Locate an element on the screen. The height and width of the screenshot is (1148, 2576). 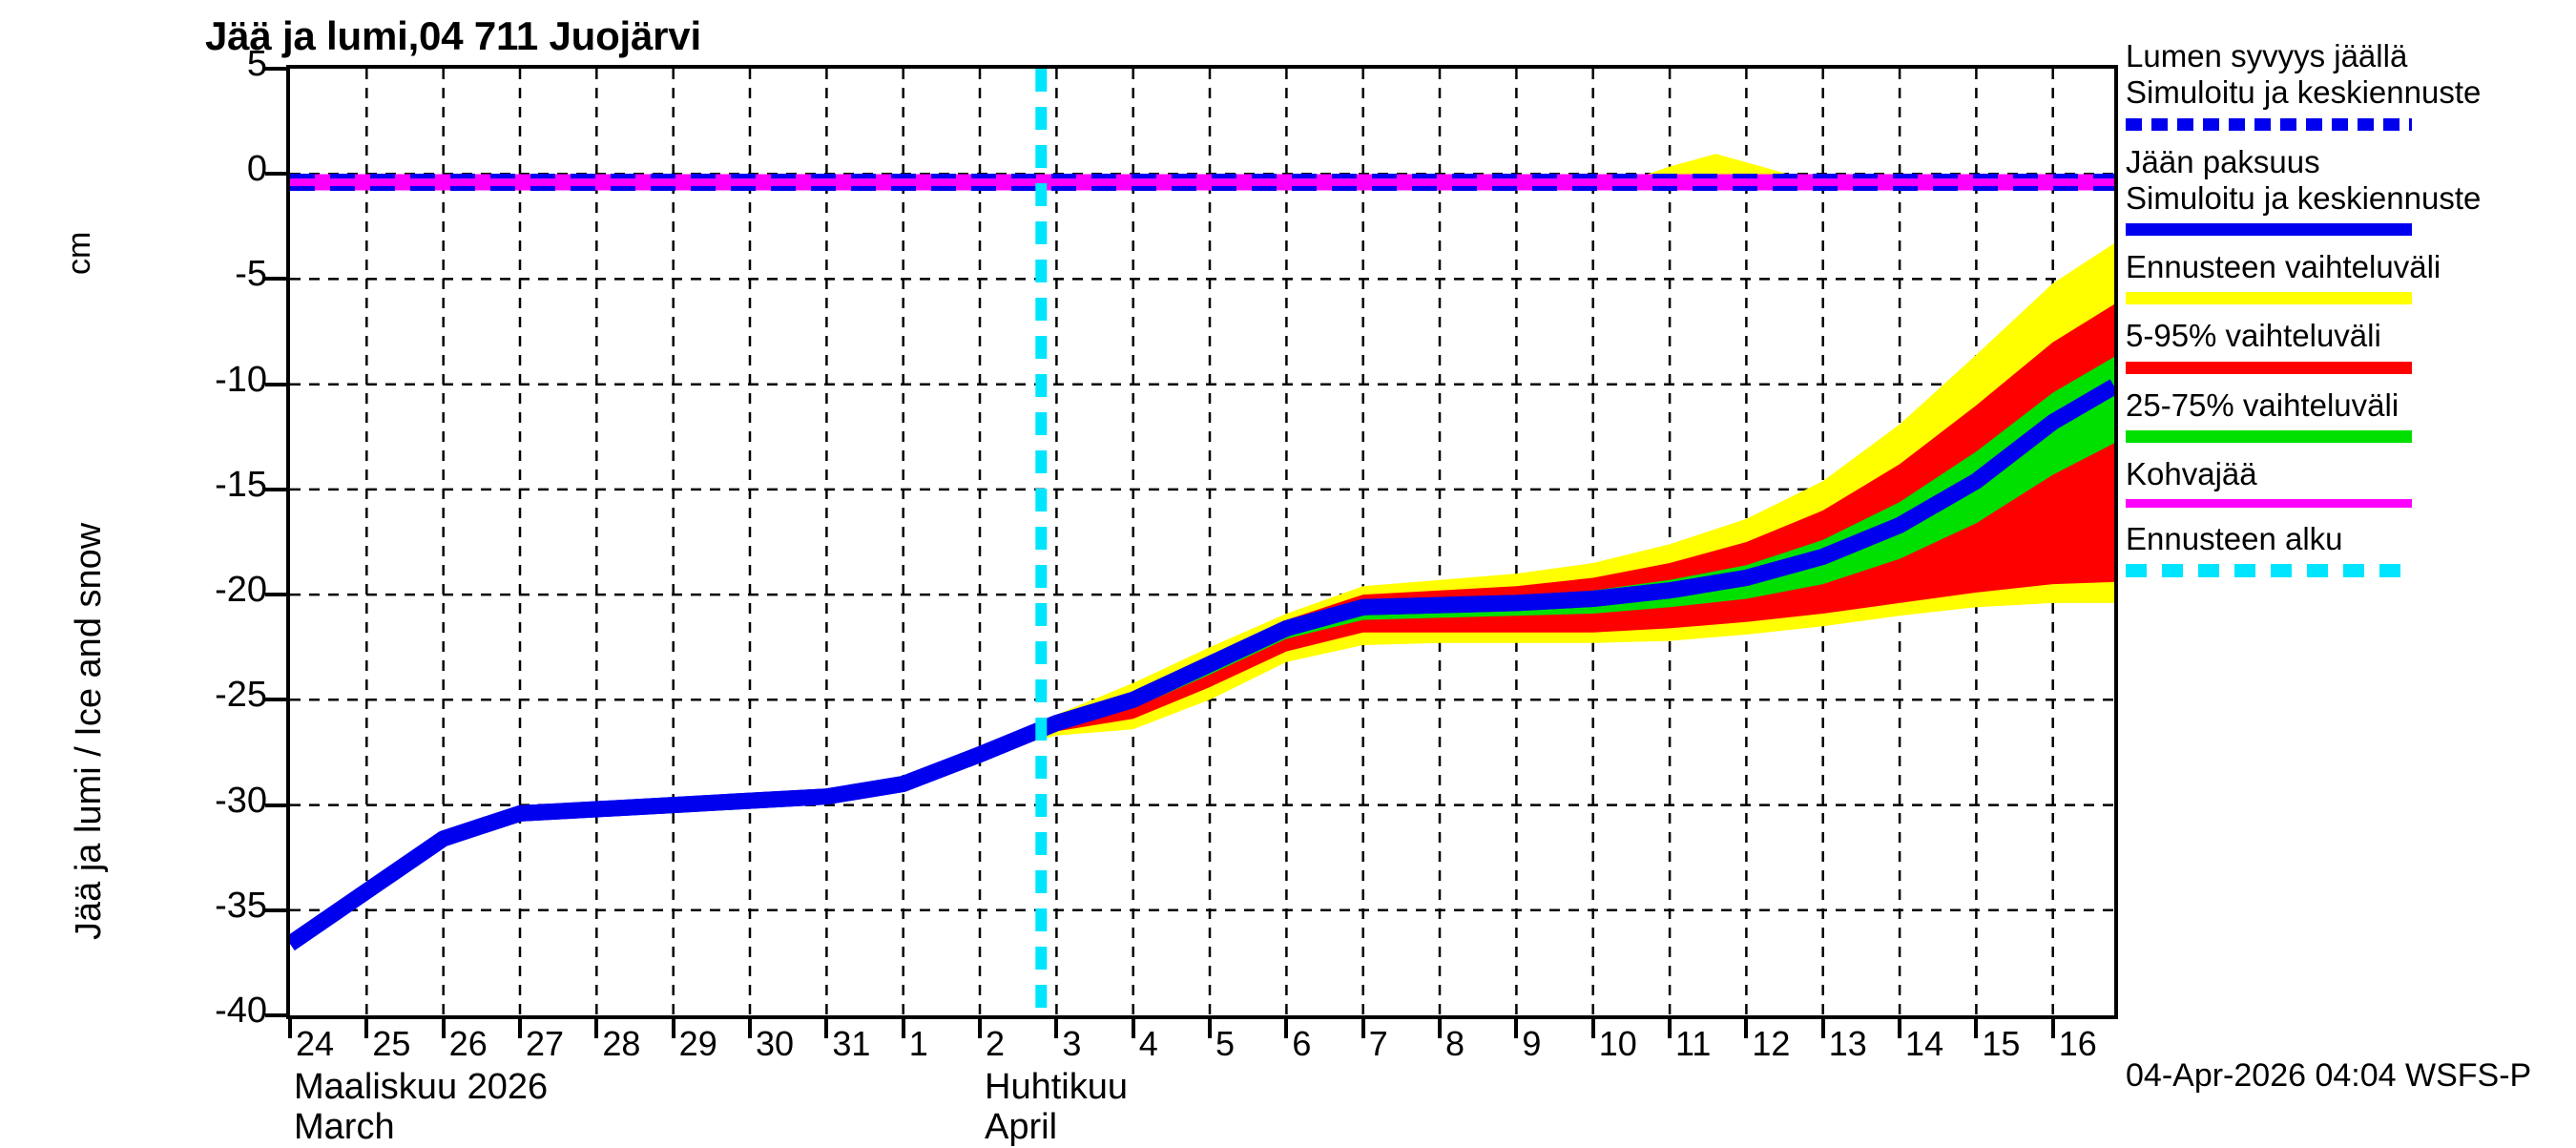
footer-timestamp: 04-Apr-2026 04:04 WSFS-P is located at coordinates (2329, 1075).